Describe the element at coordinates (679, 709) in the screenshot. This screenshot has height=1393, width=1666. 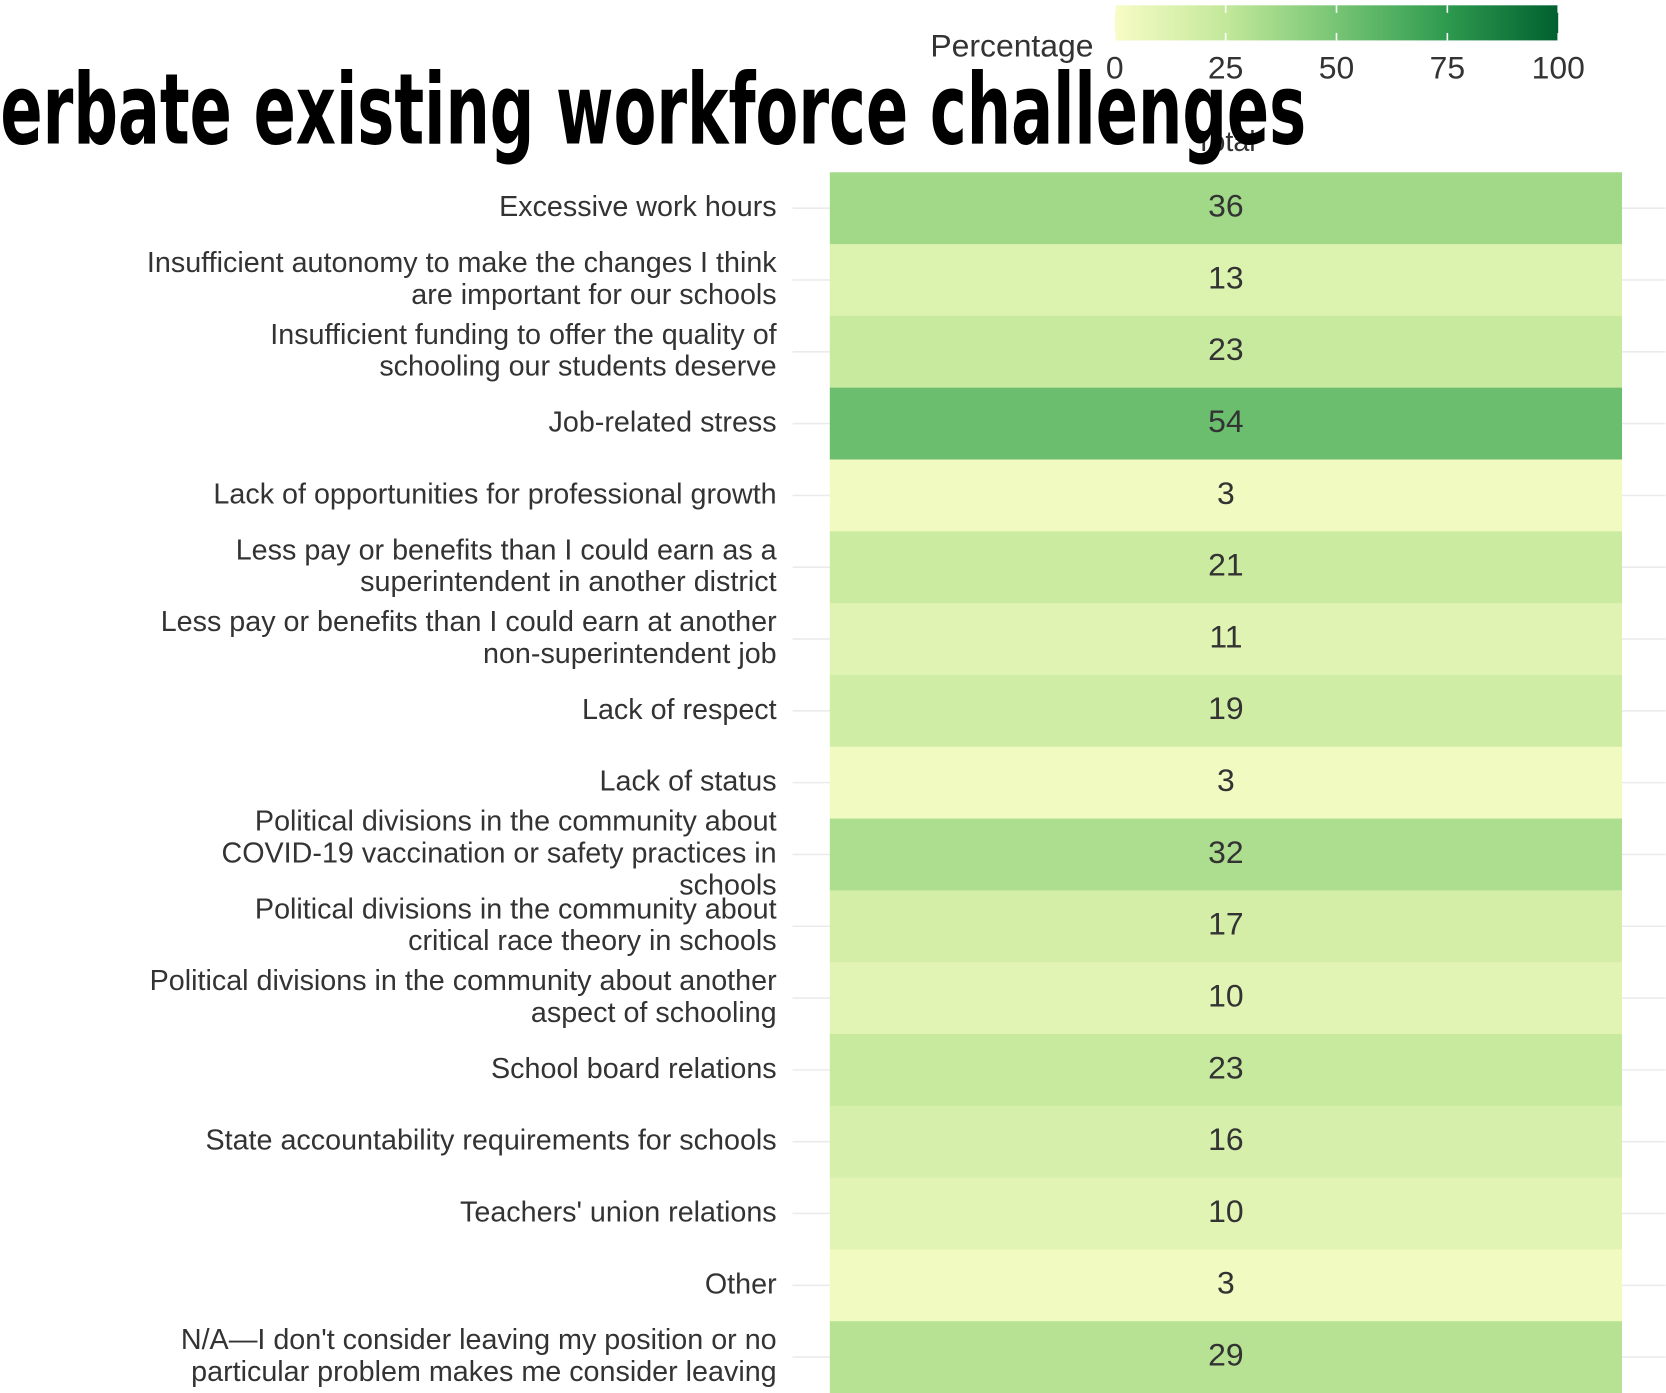
I see `y-tick-label: Lack of respect` at that location.